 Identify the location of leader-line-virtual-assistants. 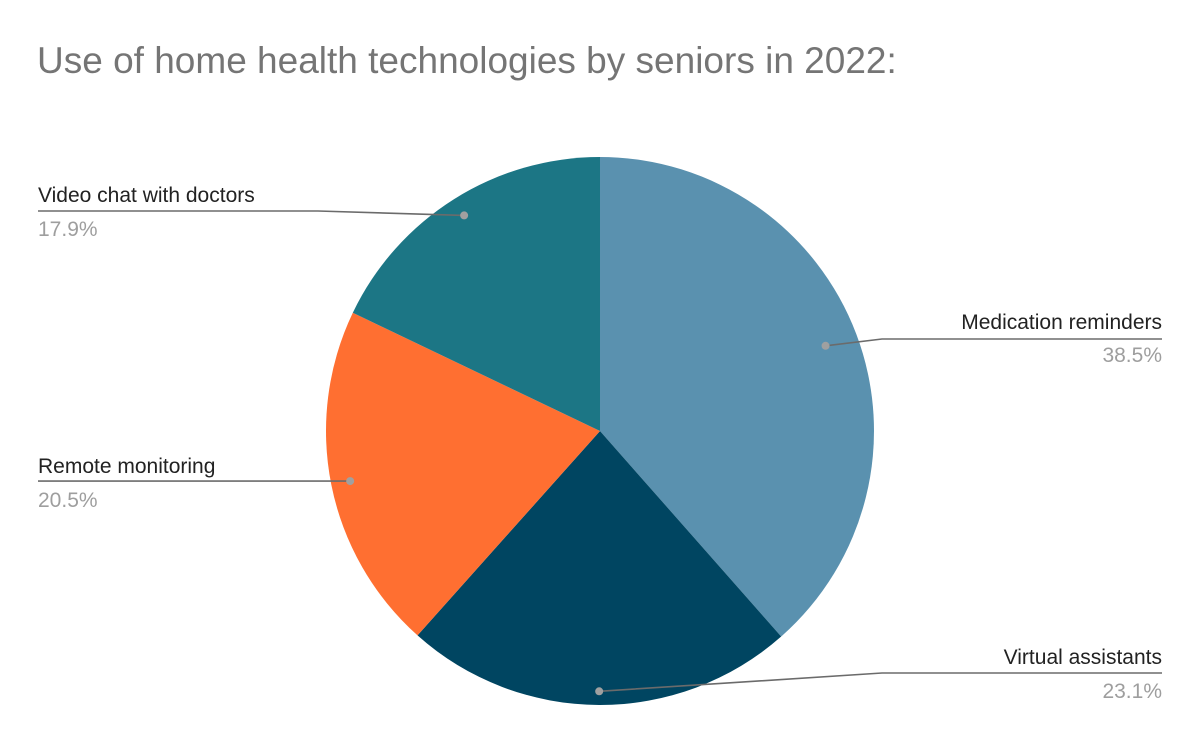
(880, 682).